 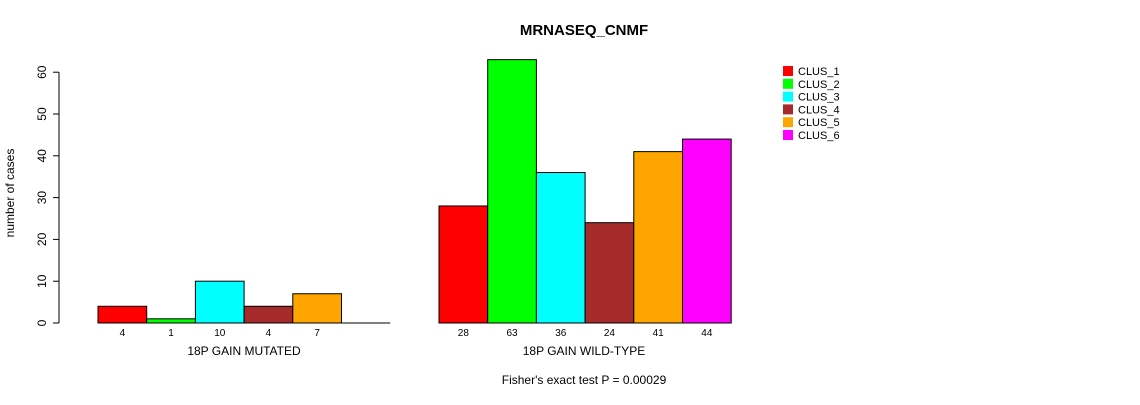 What do you see at coordinates (512, 333) in the screenshot?
I see `count-label-wild-type-2: 63` at bounding box center [512, 333].